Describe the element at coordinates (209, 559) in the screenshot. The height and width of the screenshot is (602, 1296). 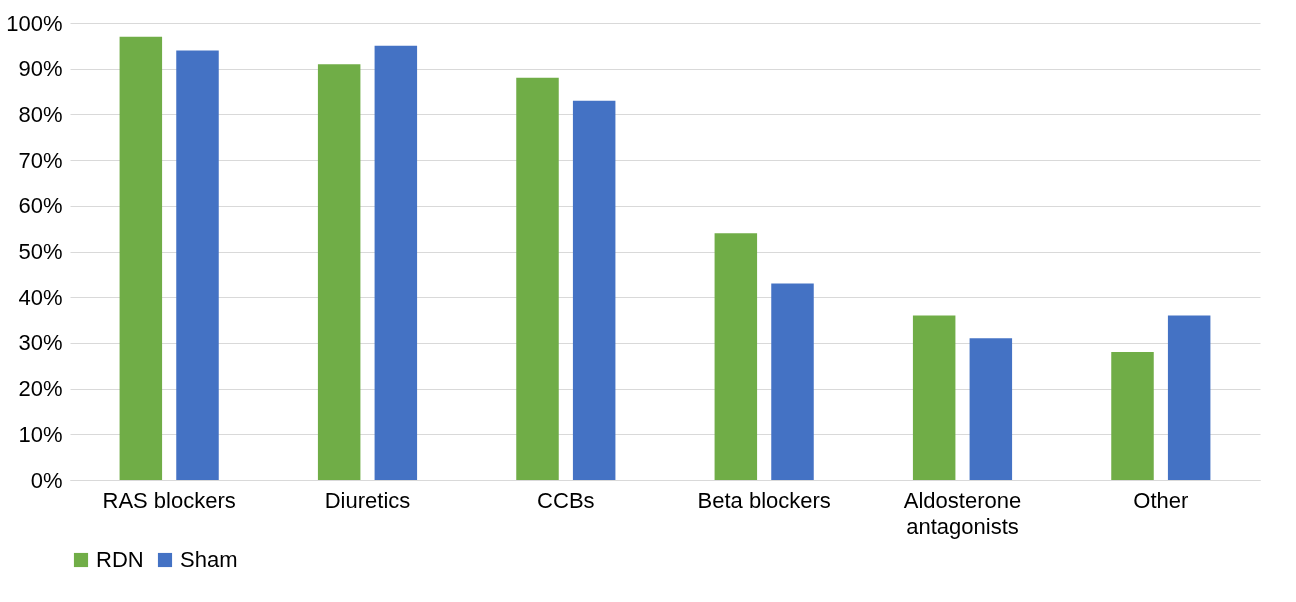
I see `legend-label: Sham` at that location.